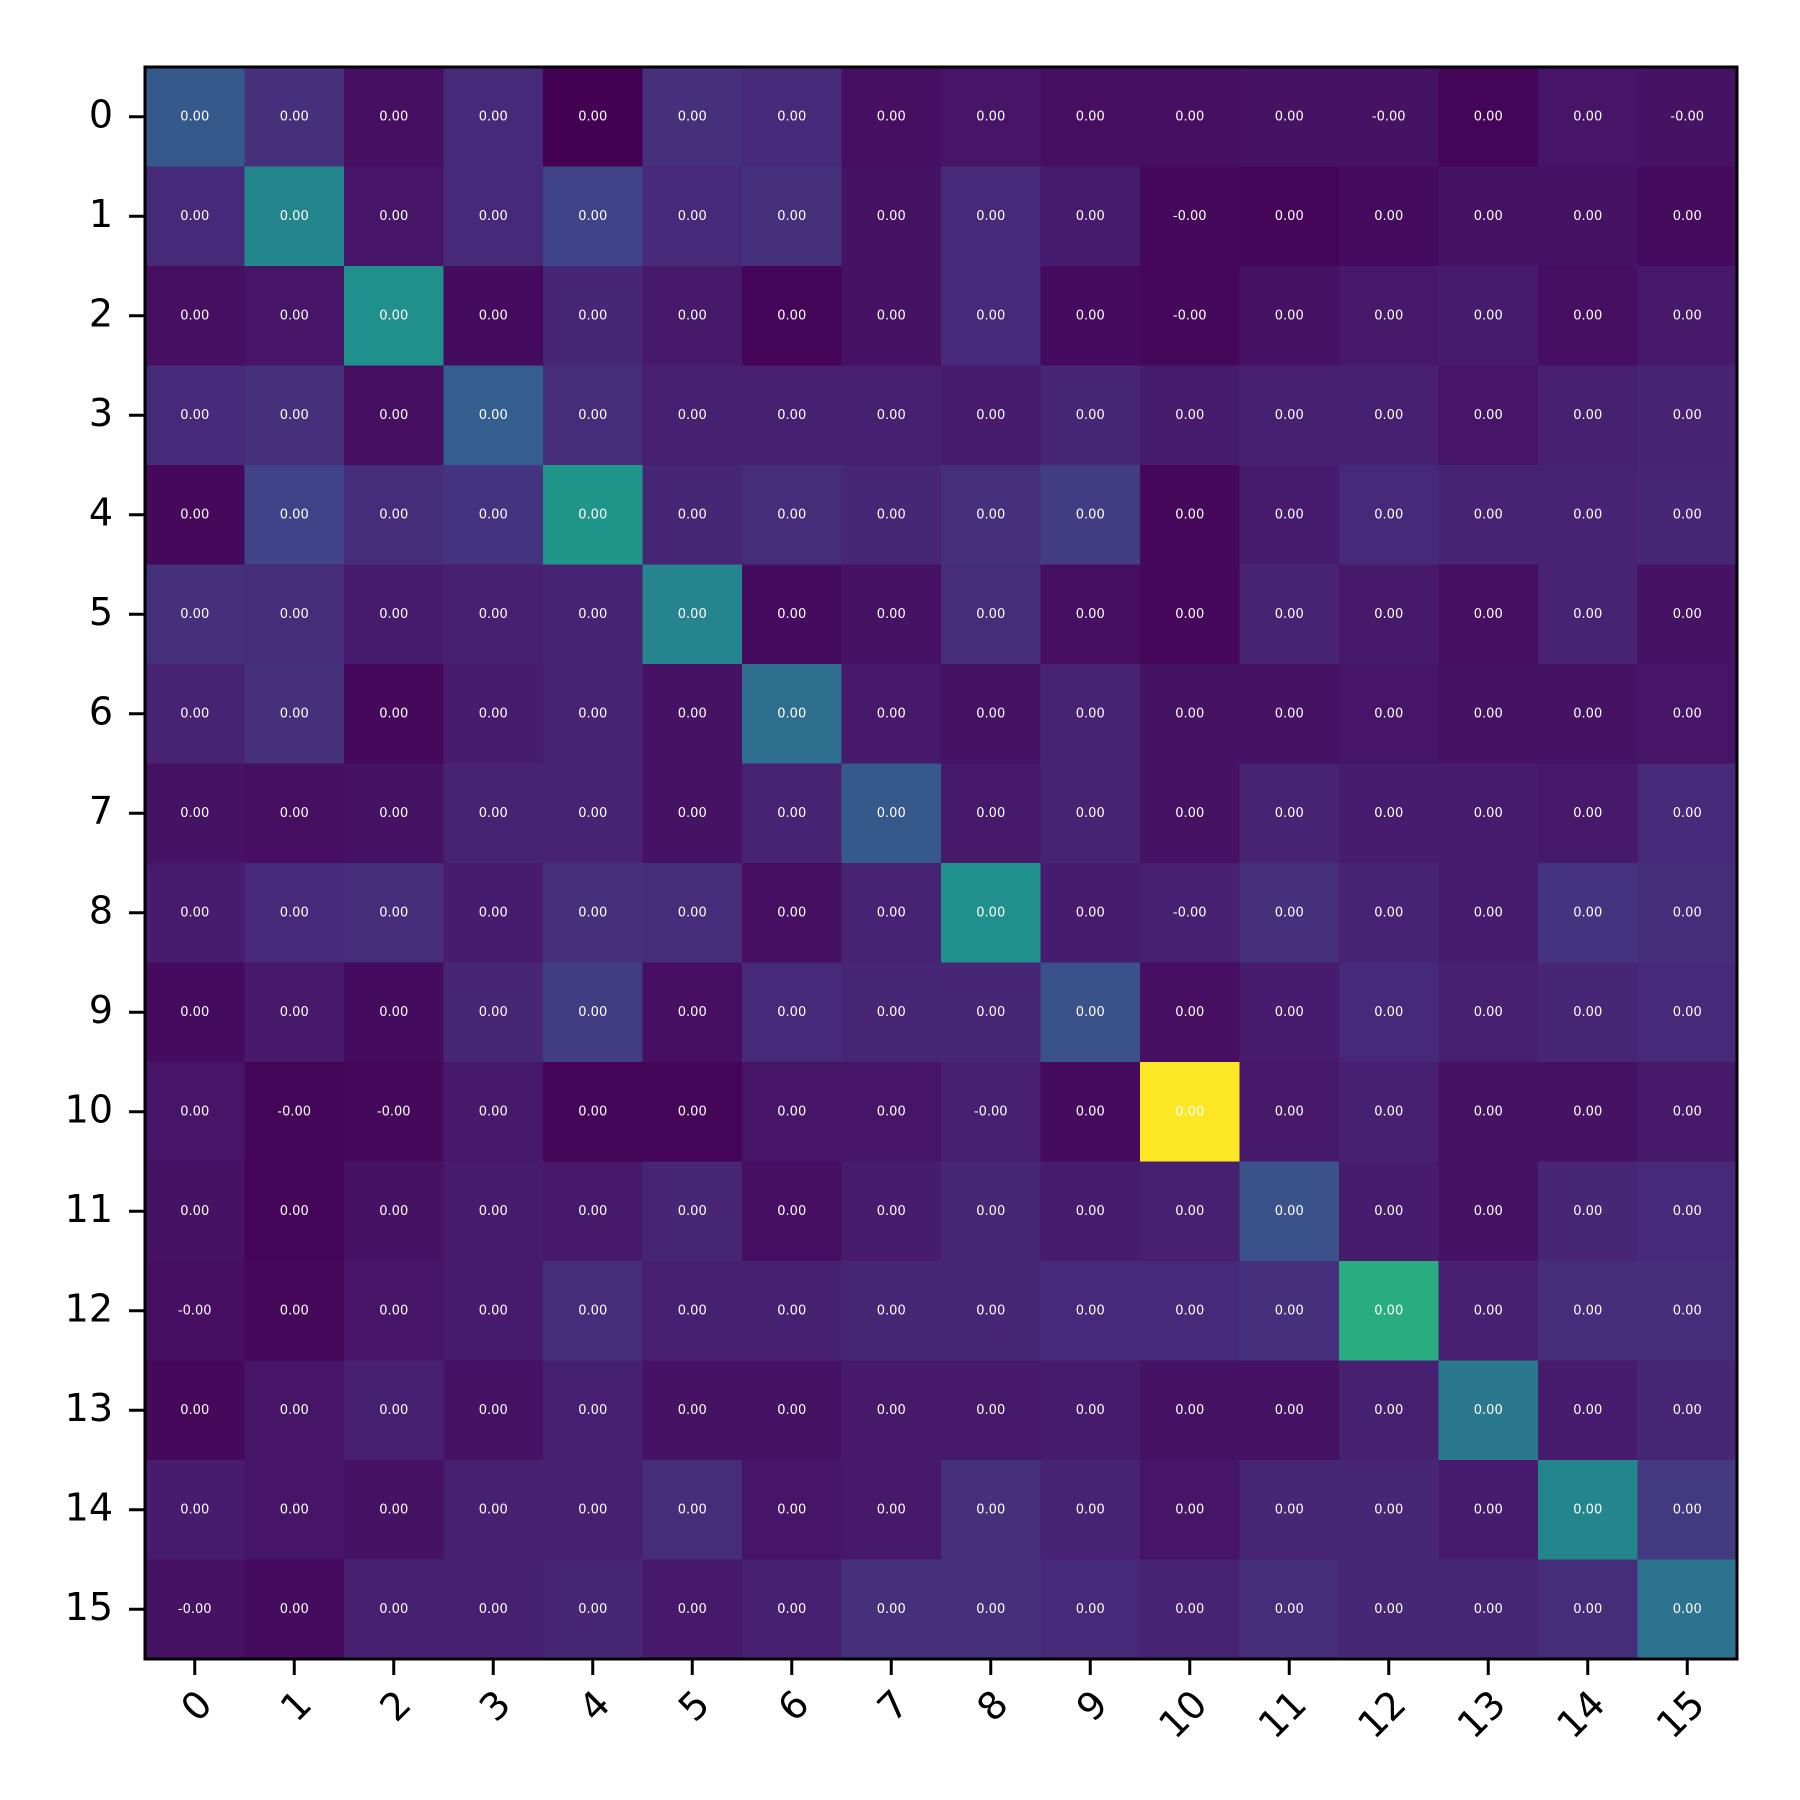 This screenshot has height=1800, width=1800. I want to click on cell-label-r4-c5: 0.00, so click(692, 514).